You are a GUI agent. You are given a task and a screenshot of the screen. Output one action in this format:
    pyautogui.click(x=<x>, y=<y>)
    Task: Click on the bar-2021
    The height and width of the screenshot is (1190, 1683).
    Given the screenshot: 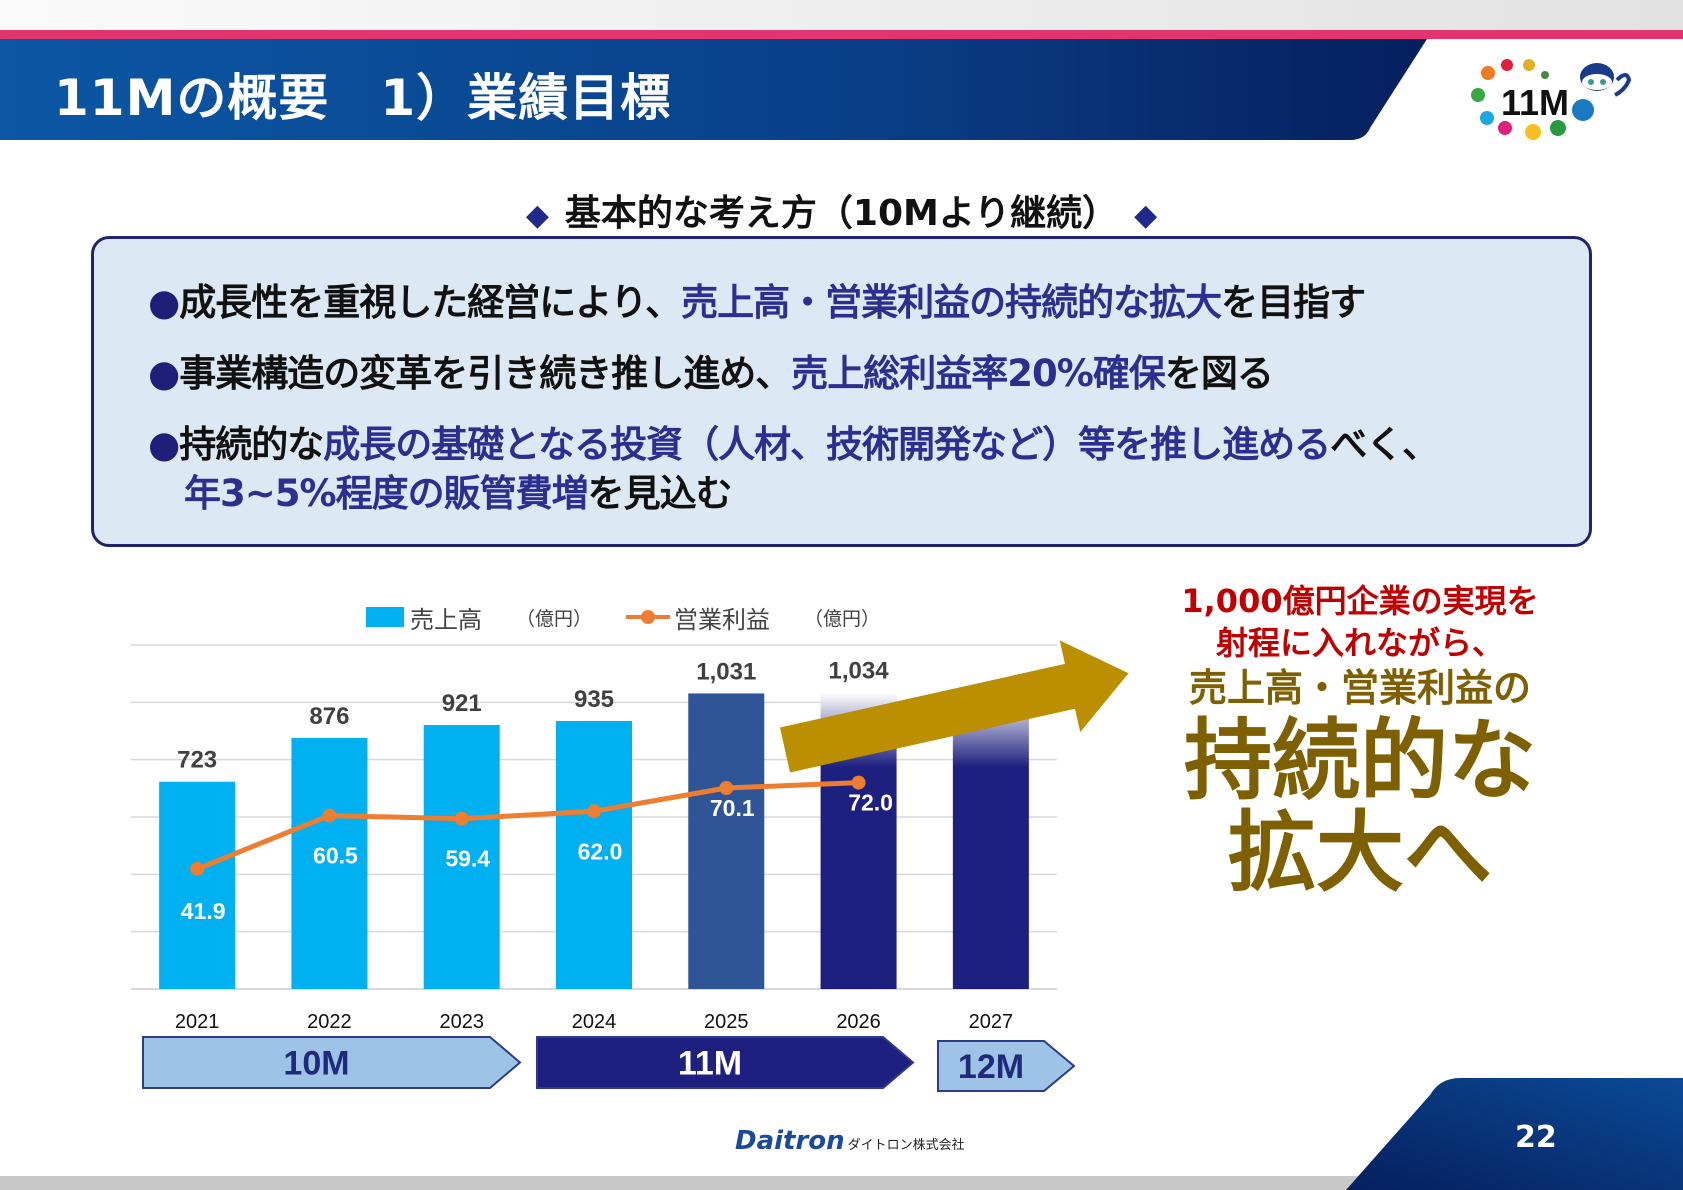 What is the action you would take?
    pyautogui.click(x=197, y=885)
    